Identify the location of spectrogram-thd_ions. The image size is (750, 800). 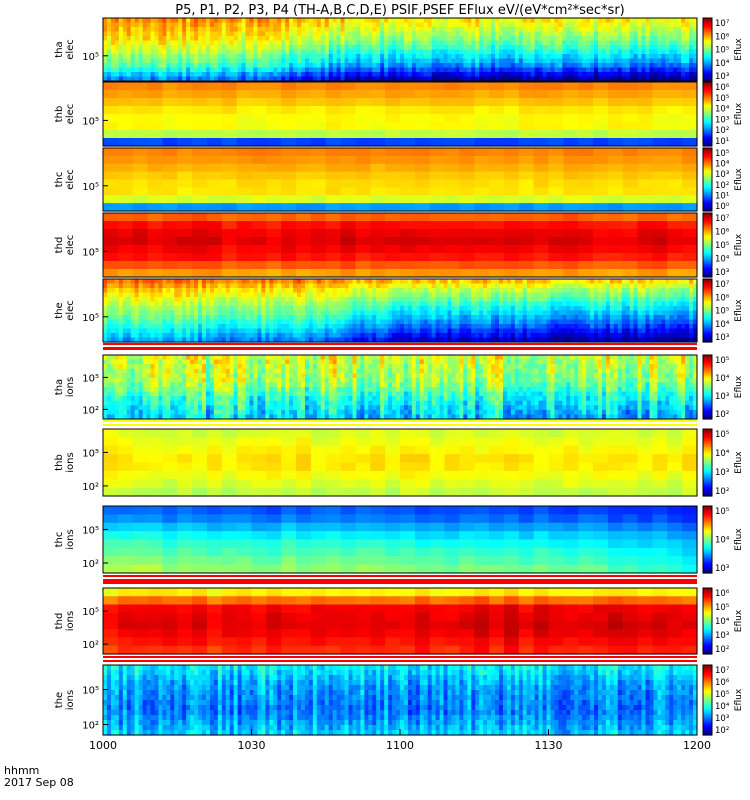
(400, 621).